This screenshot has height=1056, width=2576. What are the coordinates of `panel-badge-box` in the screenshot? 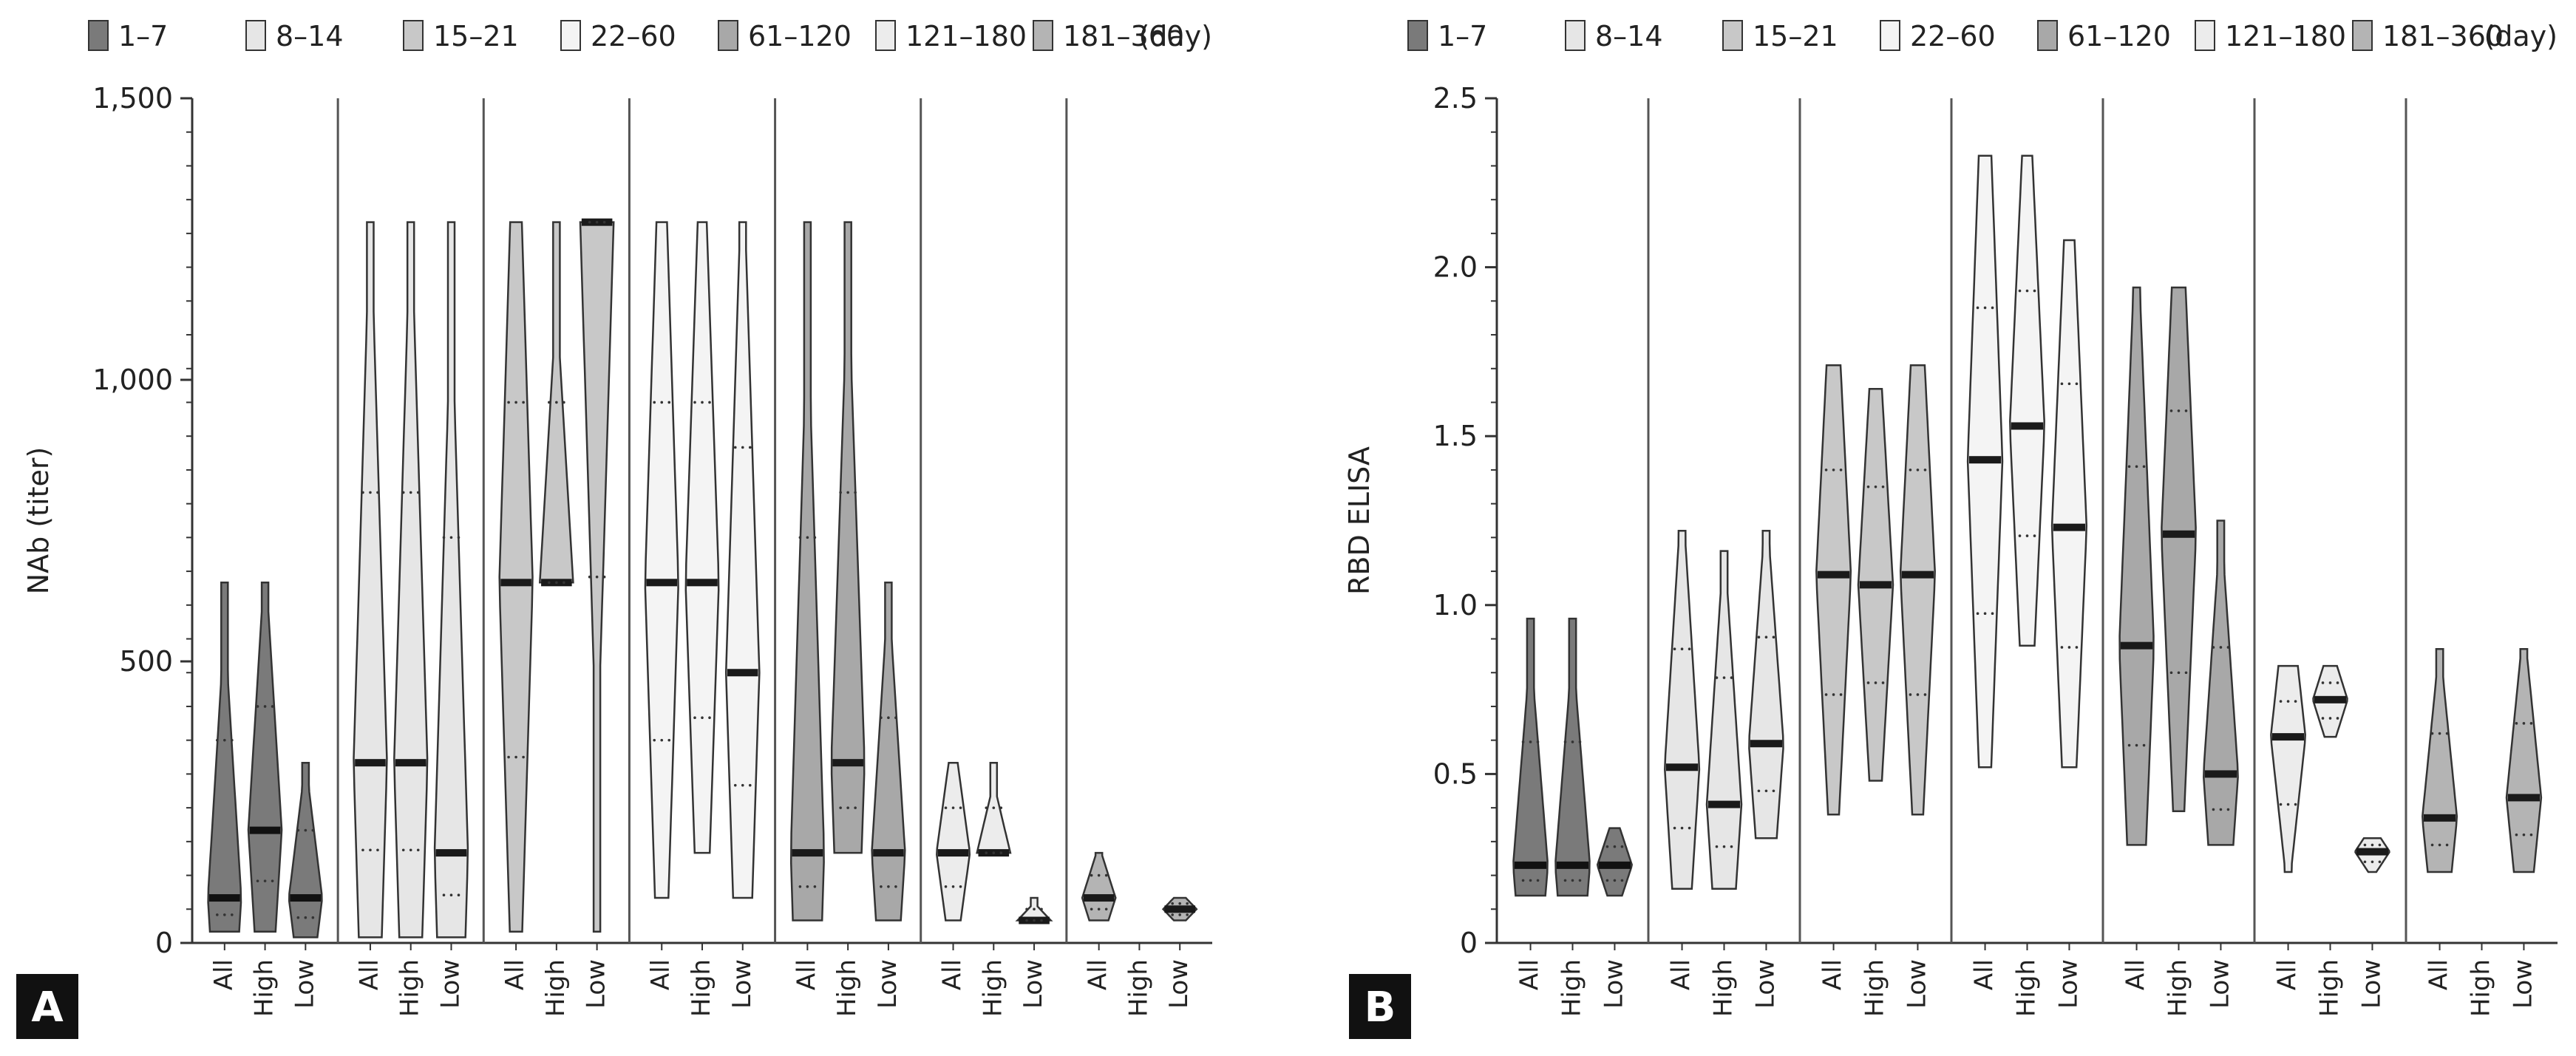 It's located at (1380, 1007).